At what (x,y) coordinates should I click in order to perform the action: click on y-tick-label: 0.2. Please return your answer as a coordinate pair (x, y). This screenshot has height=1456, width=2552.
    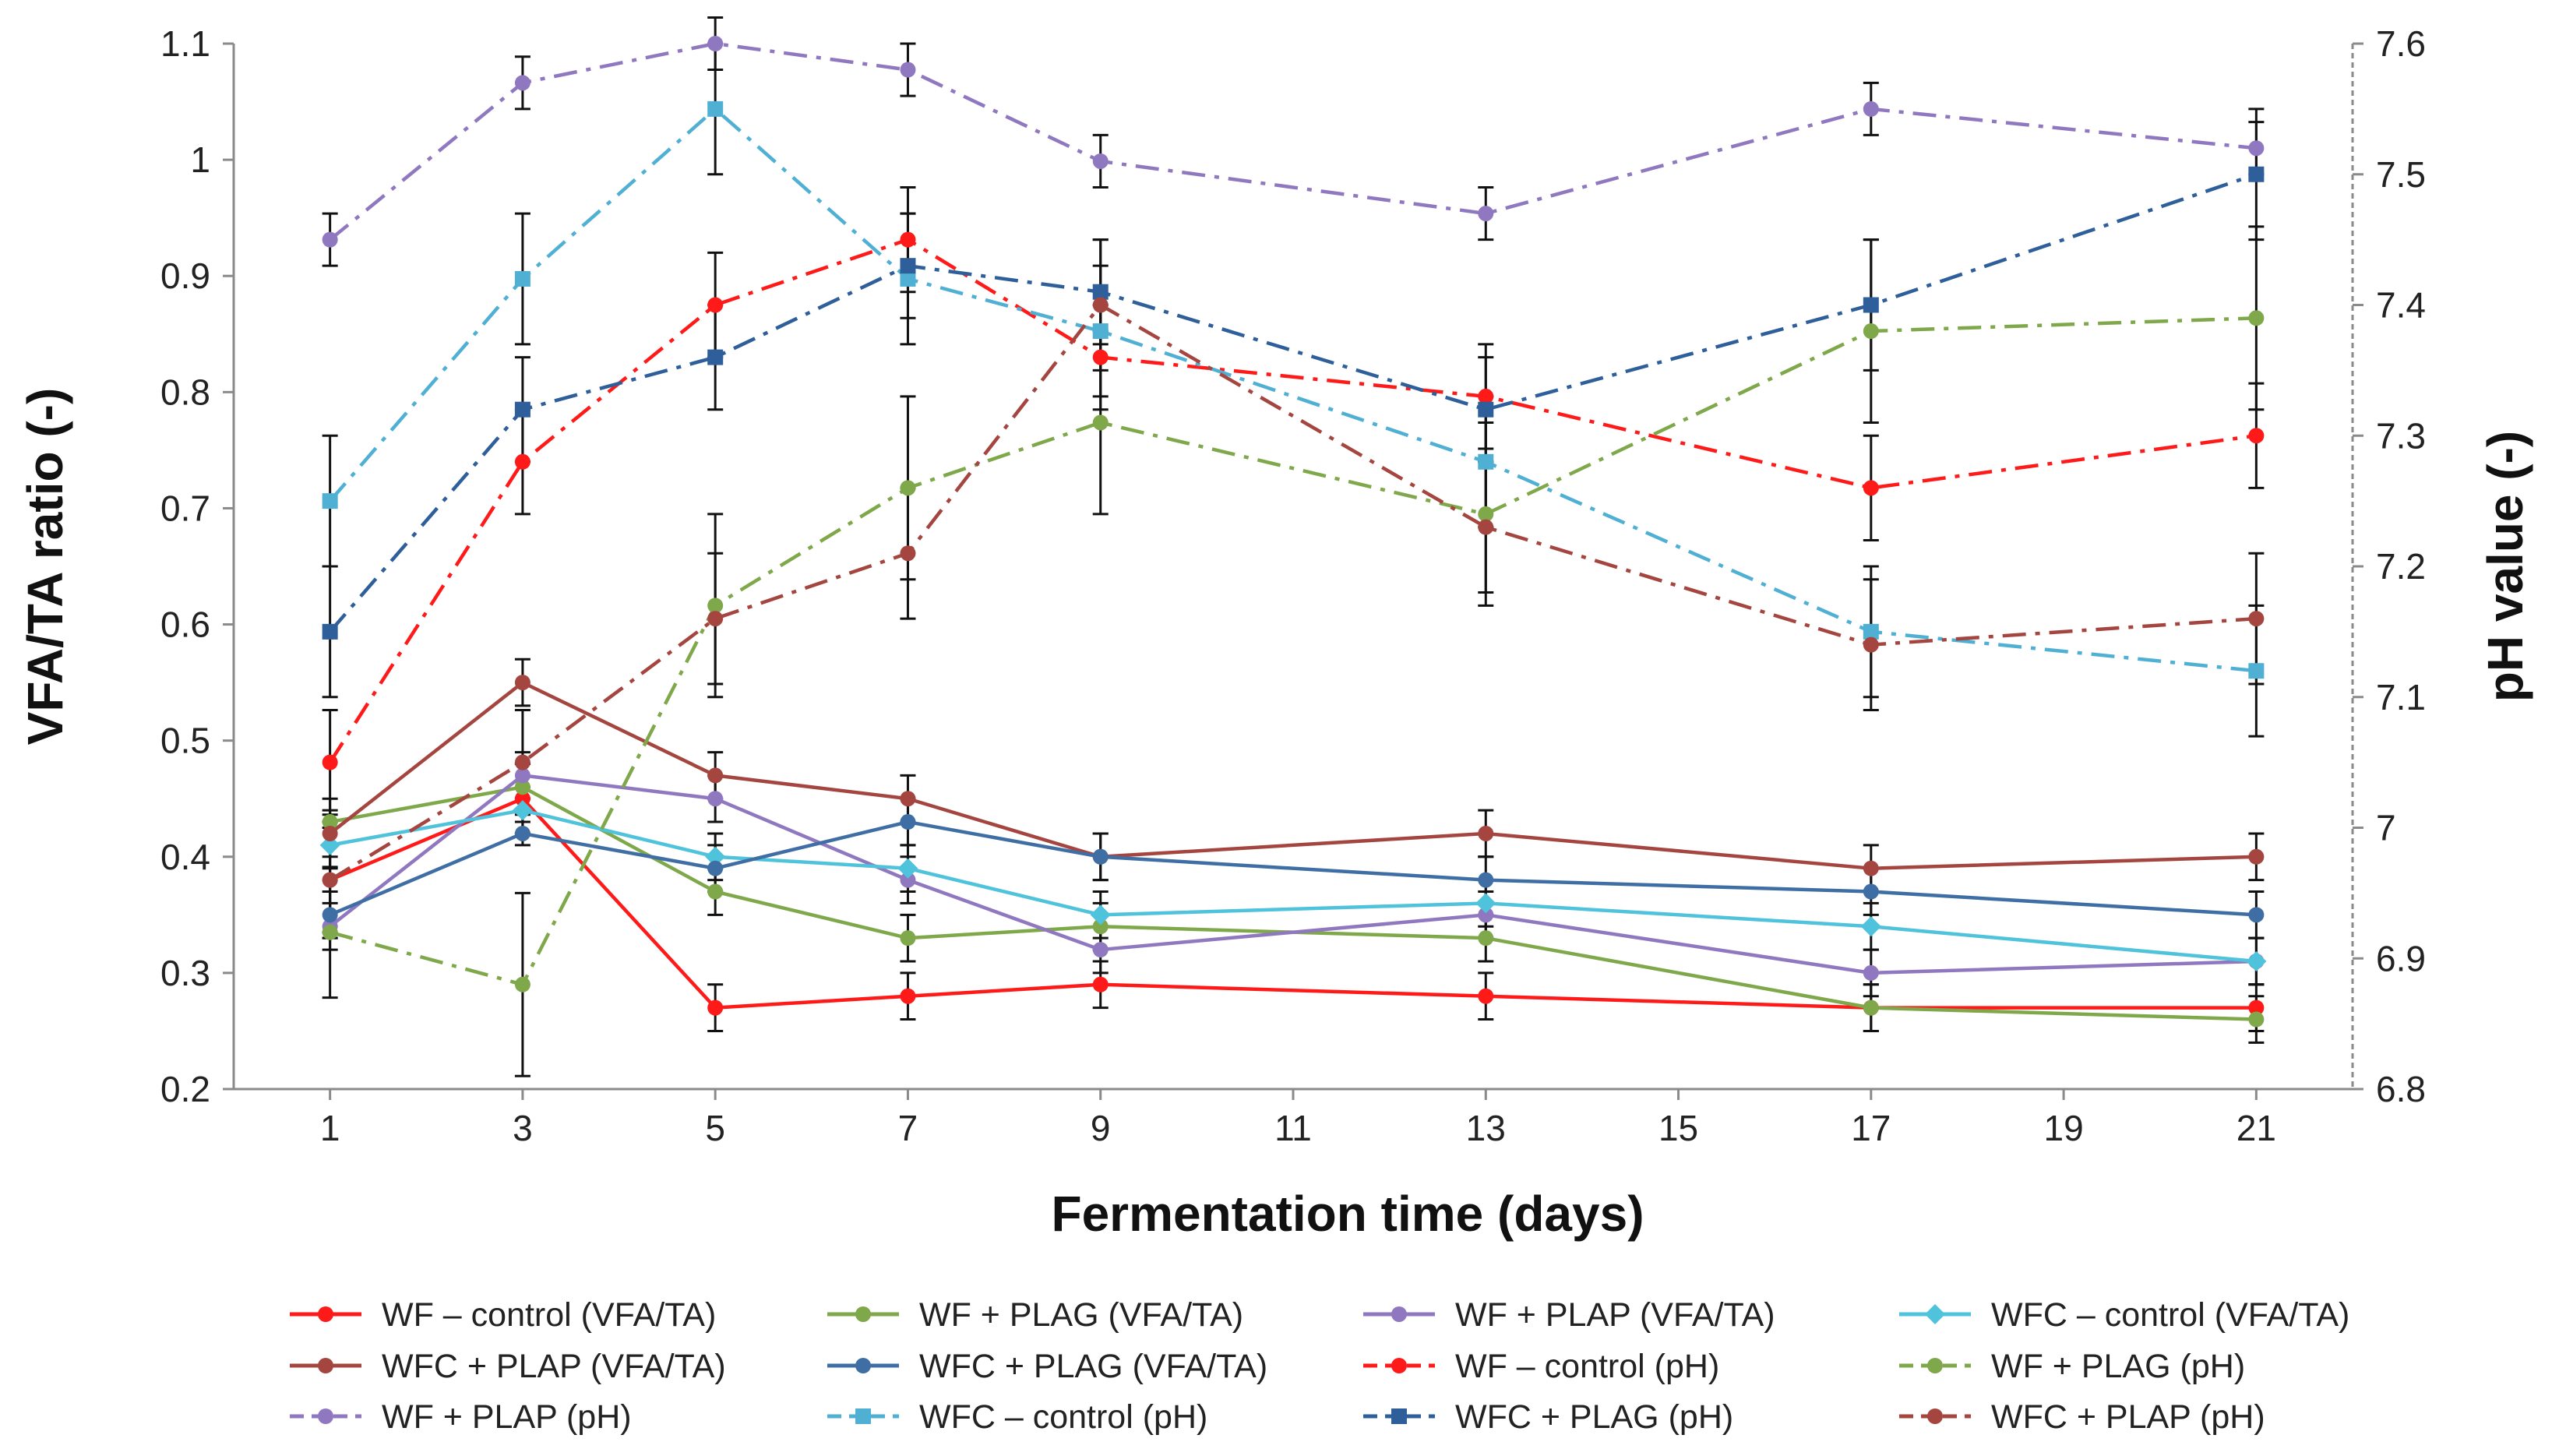
    Looking at the image, I should click on (185, 1089).